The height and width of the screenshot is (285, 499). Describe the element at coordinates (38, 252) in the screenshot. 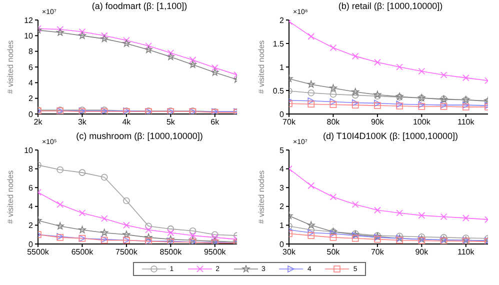

I see `x-tick-label: 5500k` at that location.